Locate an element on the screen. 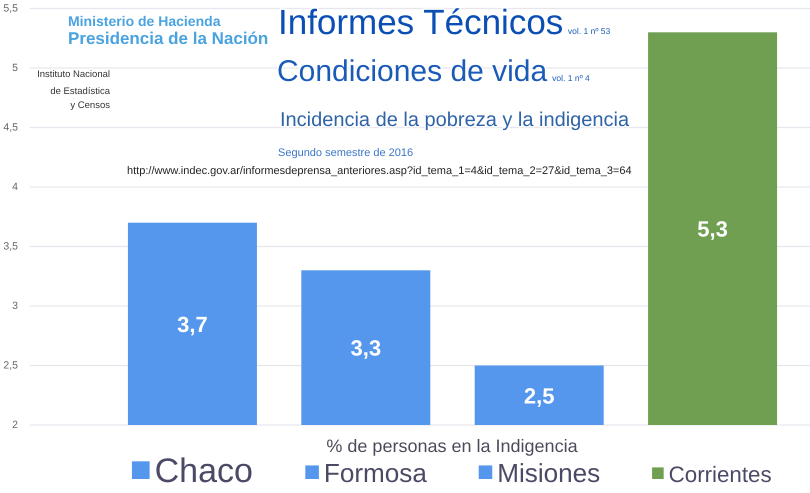 This screenshot has width=810, height=493. data-label: 3,3 is located at coordinates (366, 347).